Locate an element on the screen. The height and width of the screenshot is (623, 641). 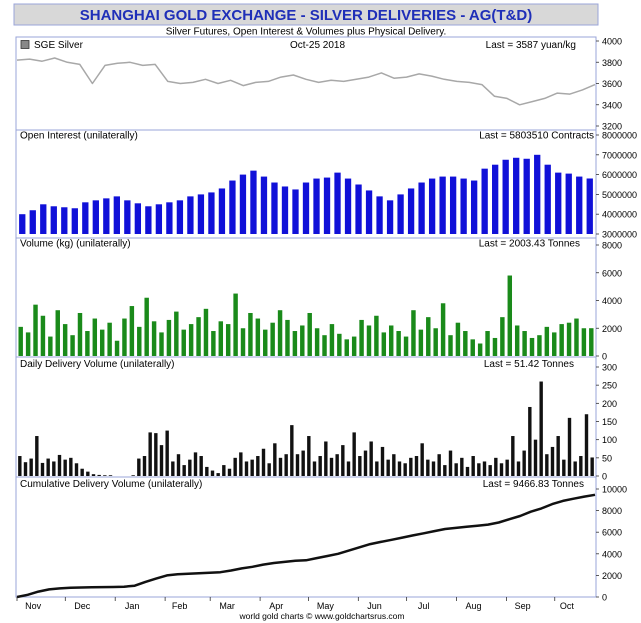
y-tick-label: 3200 is located at coordinates (612, 127).